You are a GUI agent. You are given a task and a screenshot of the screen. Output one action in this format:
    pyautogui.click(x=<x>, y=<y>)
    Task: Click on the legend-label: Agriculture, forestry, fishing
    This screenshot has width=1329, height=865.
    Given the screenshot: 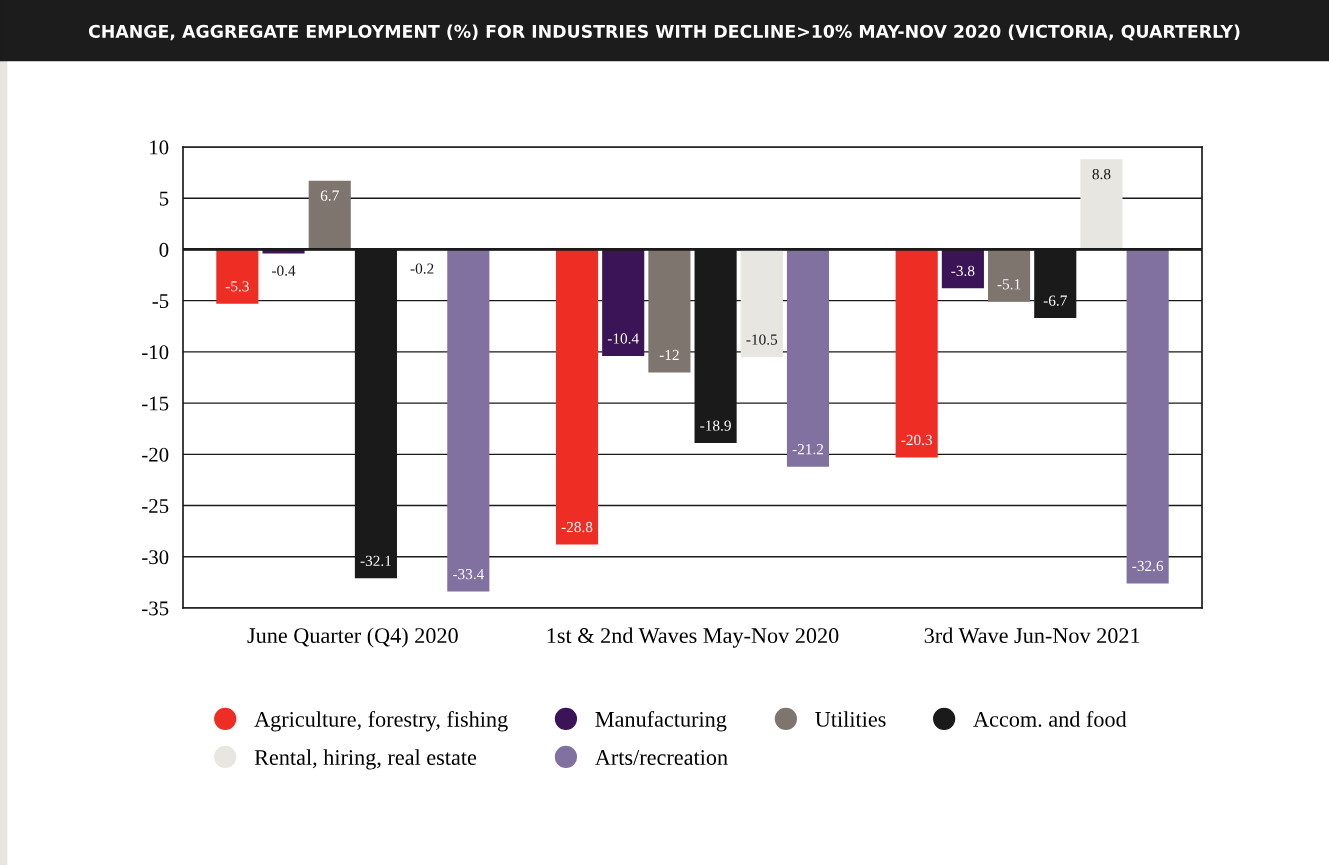 What is the action you would take?
    pyautogui.click(x=381, y=721)
    